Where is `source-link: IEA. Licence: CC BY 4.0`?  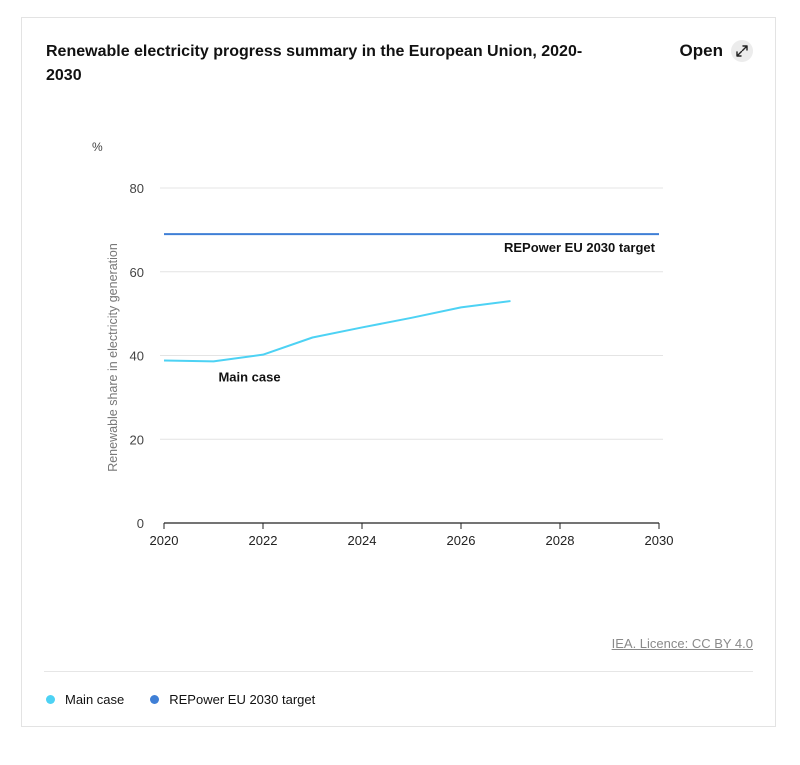 source-link: IEA. Licence: CC BY 4.0 is located at coordinates (682, 643).